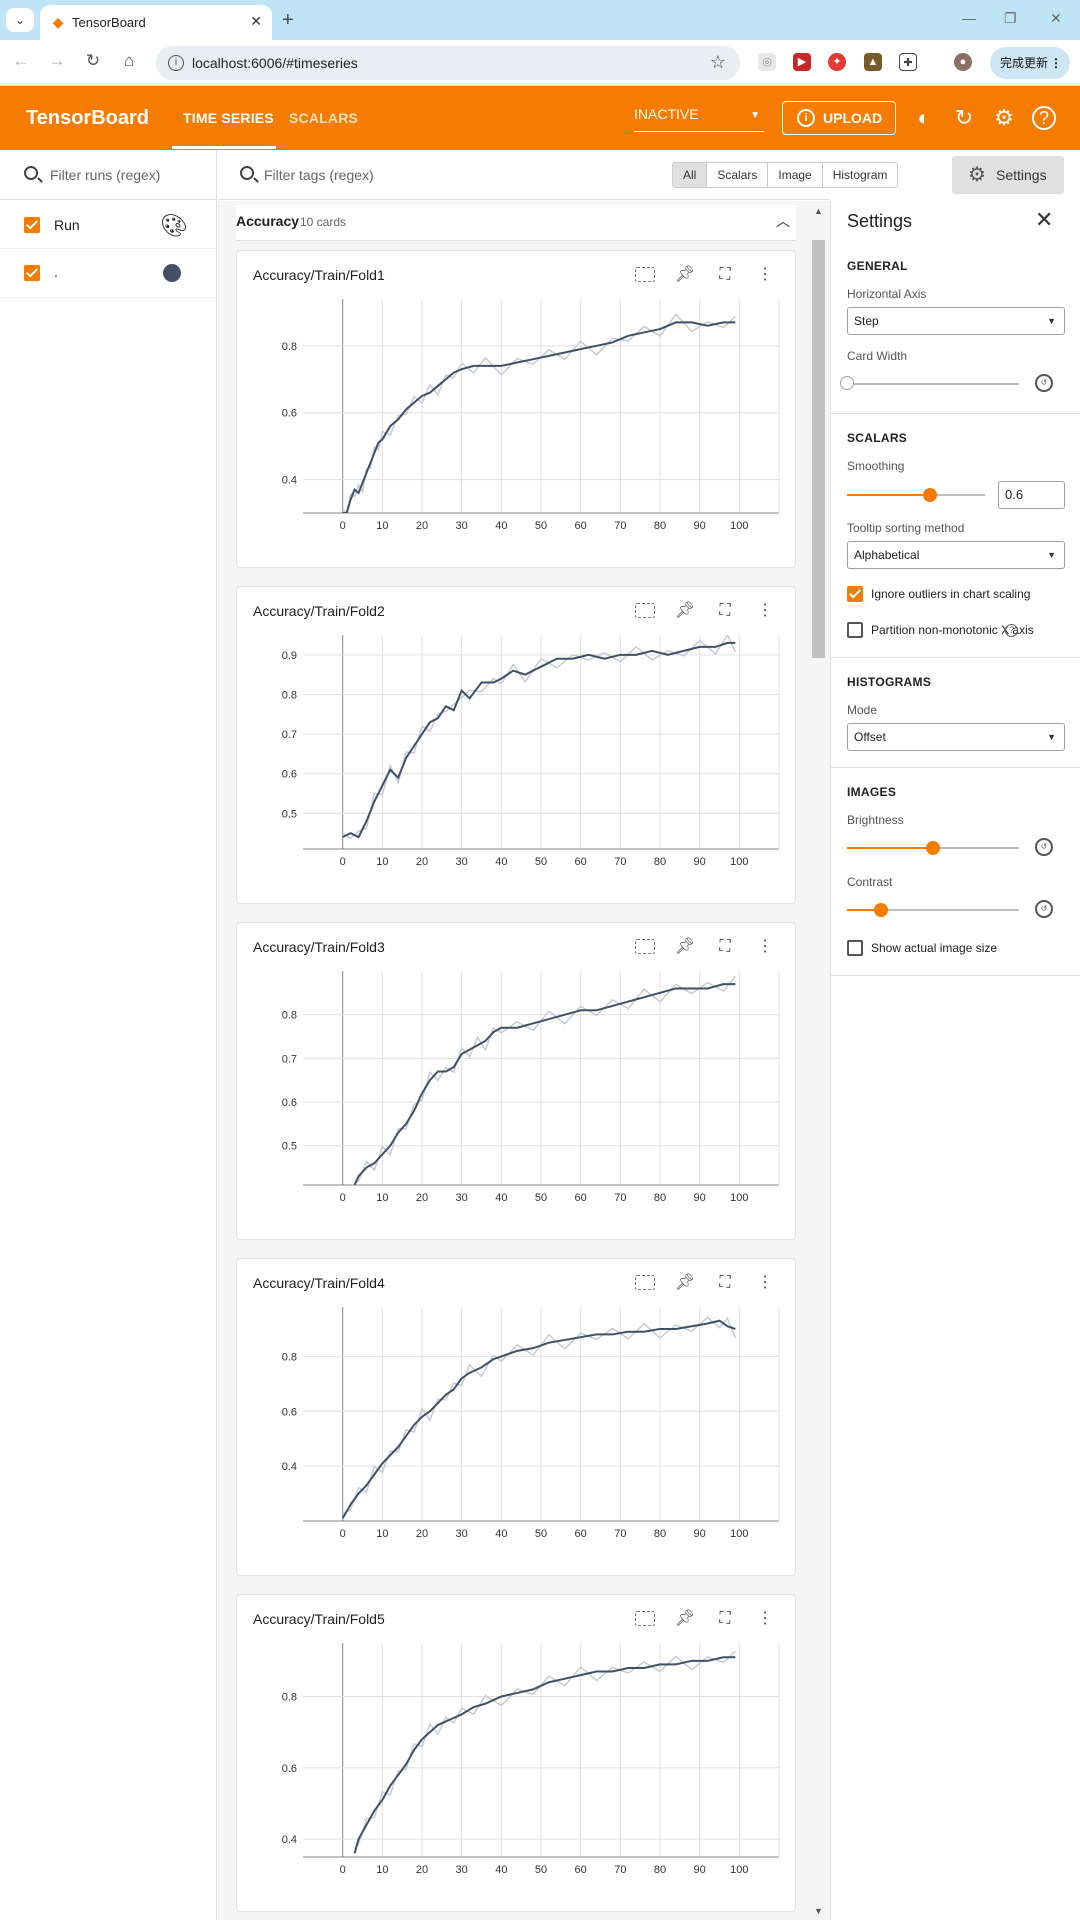 The image size is (1080, 1920). I want to click on tooltip-sort-select: Alphabetical ▼, so click(956, 555).